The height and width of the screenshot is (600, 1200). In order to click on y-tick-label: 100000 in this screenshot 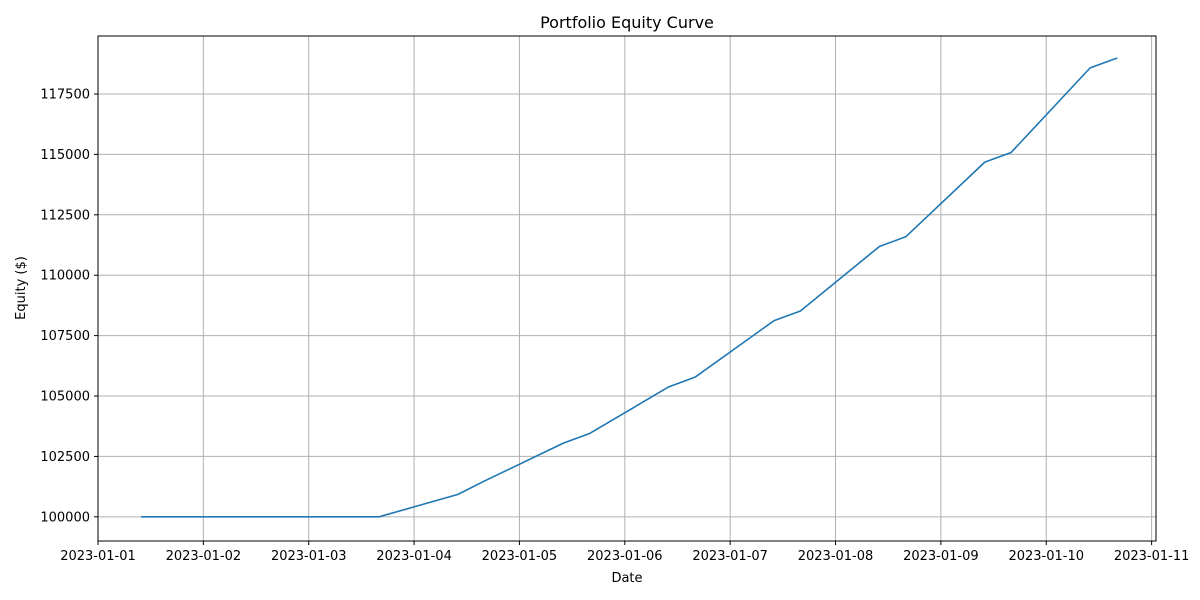, I will do `click(65, 517)`.